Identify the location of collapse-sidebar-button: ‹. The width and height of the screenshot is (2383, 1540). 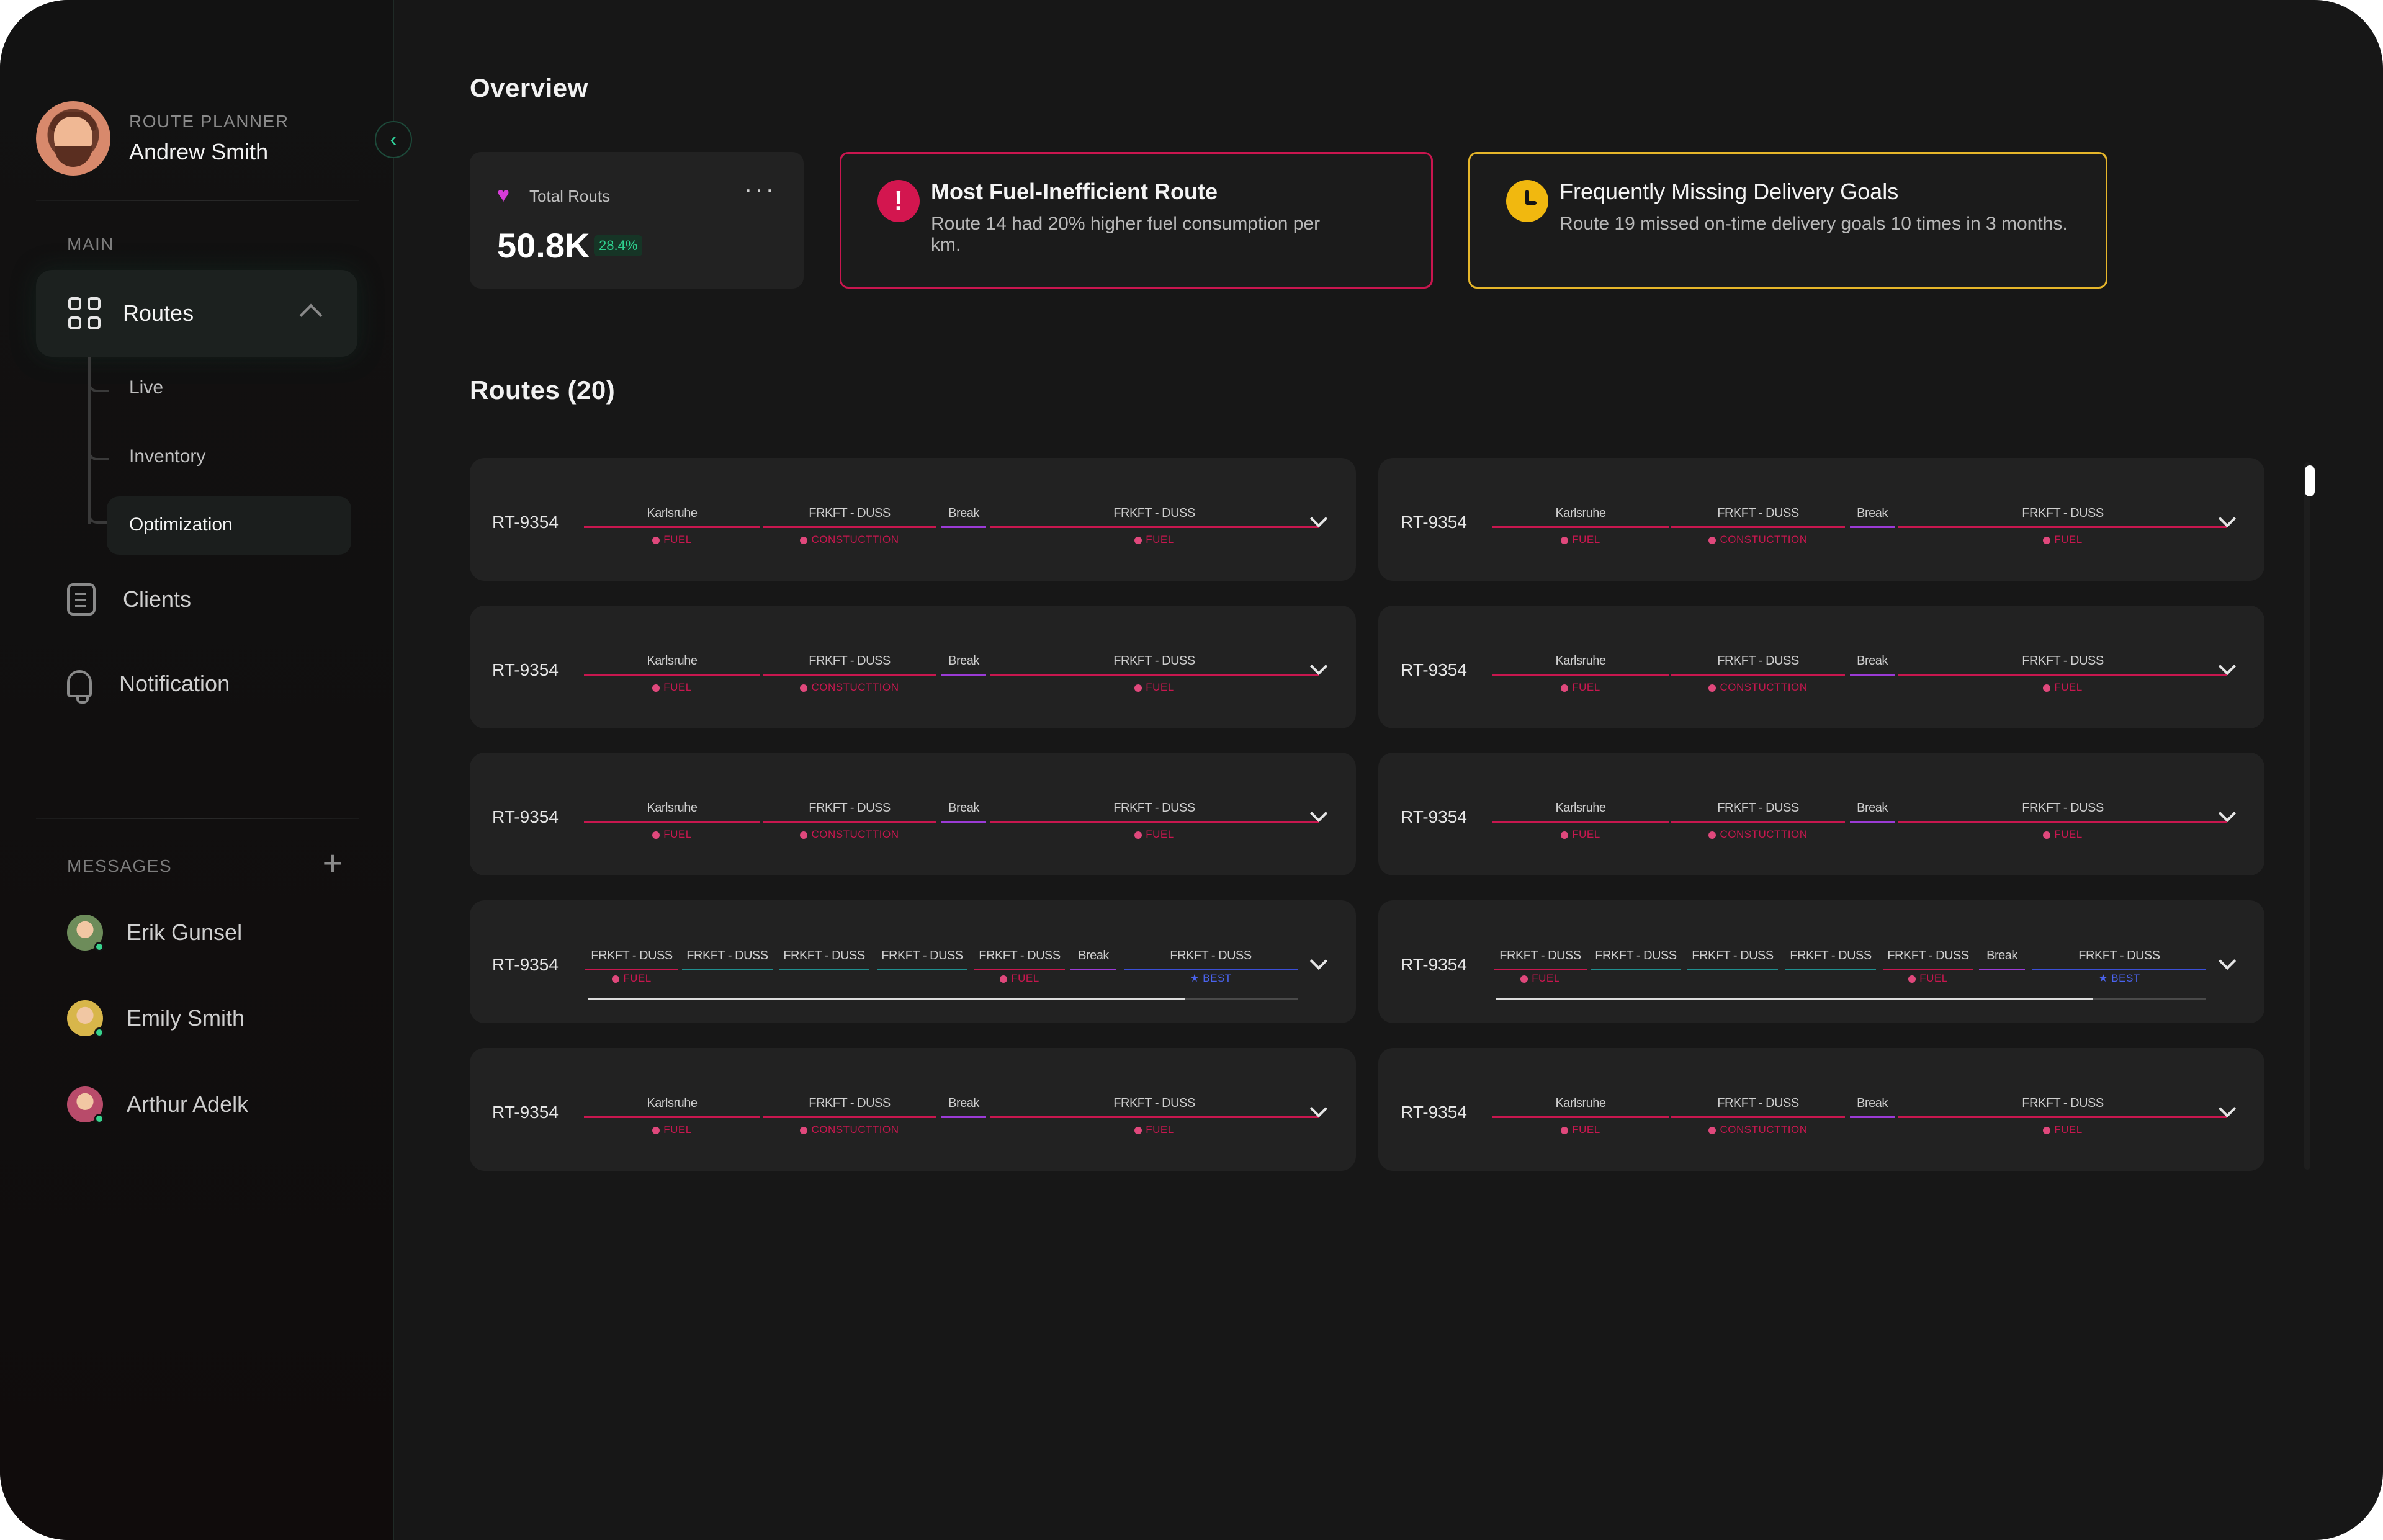
(393, 139).